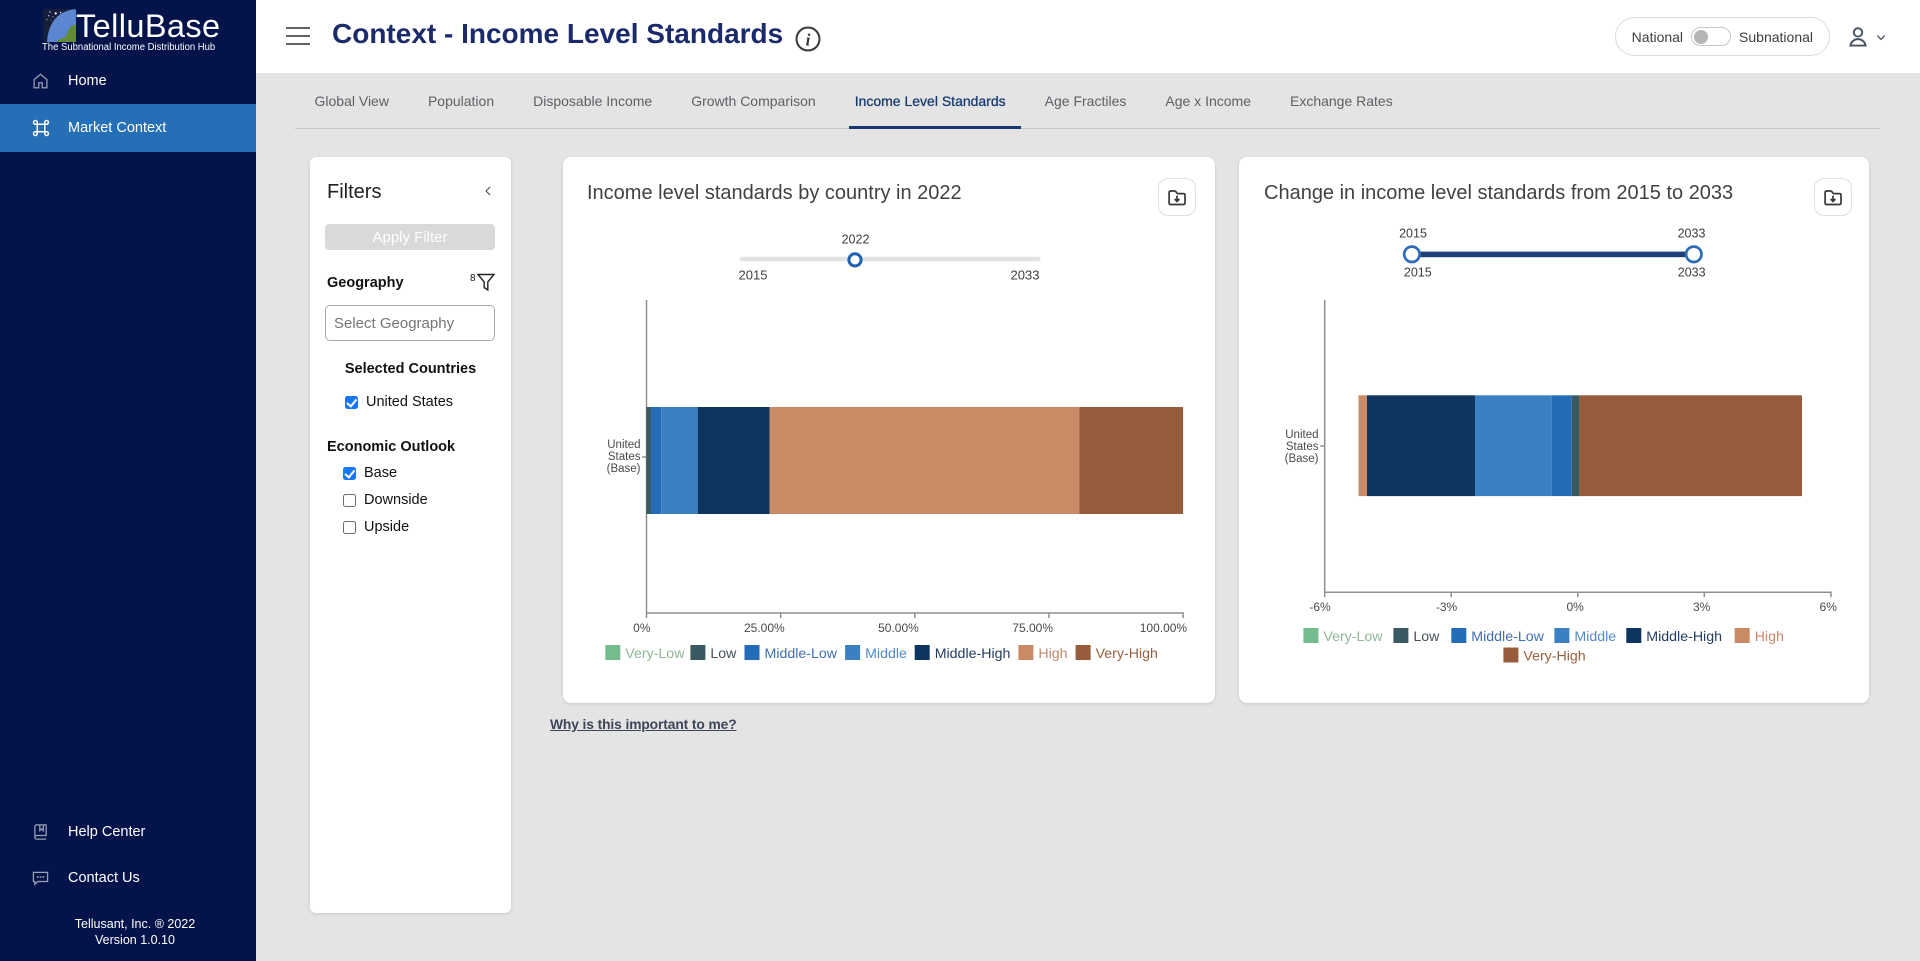  Describe the element at coordinates (856, 240) in the screenshot. I see `svg-text: 2022` at that location.